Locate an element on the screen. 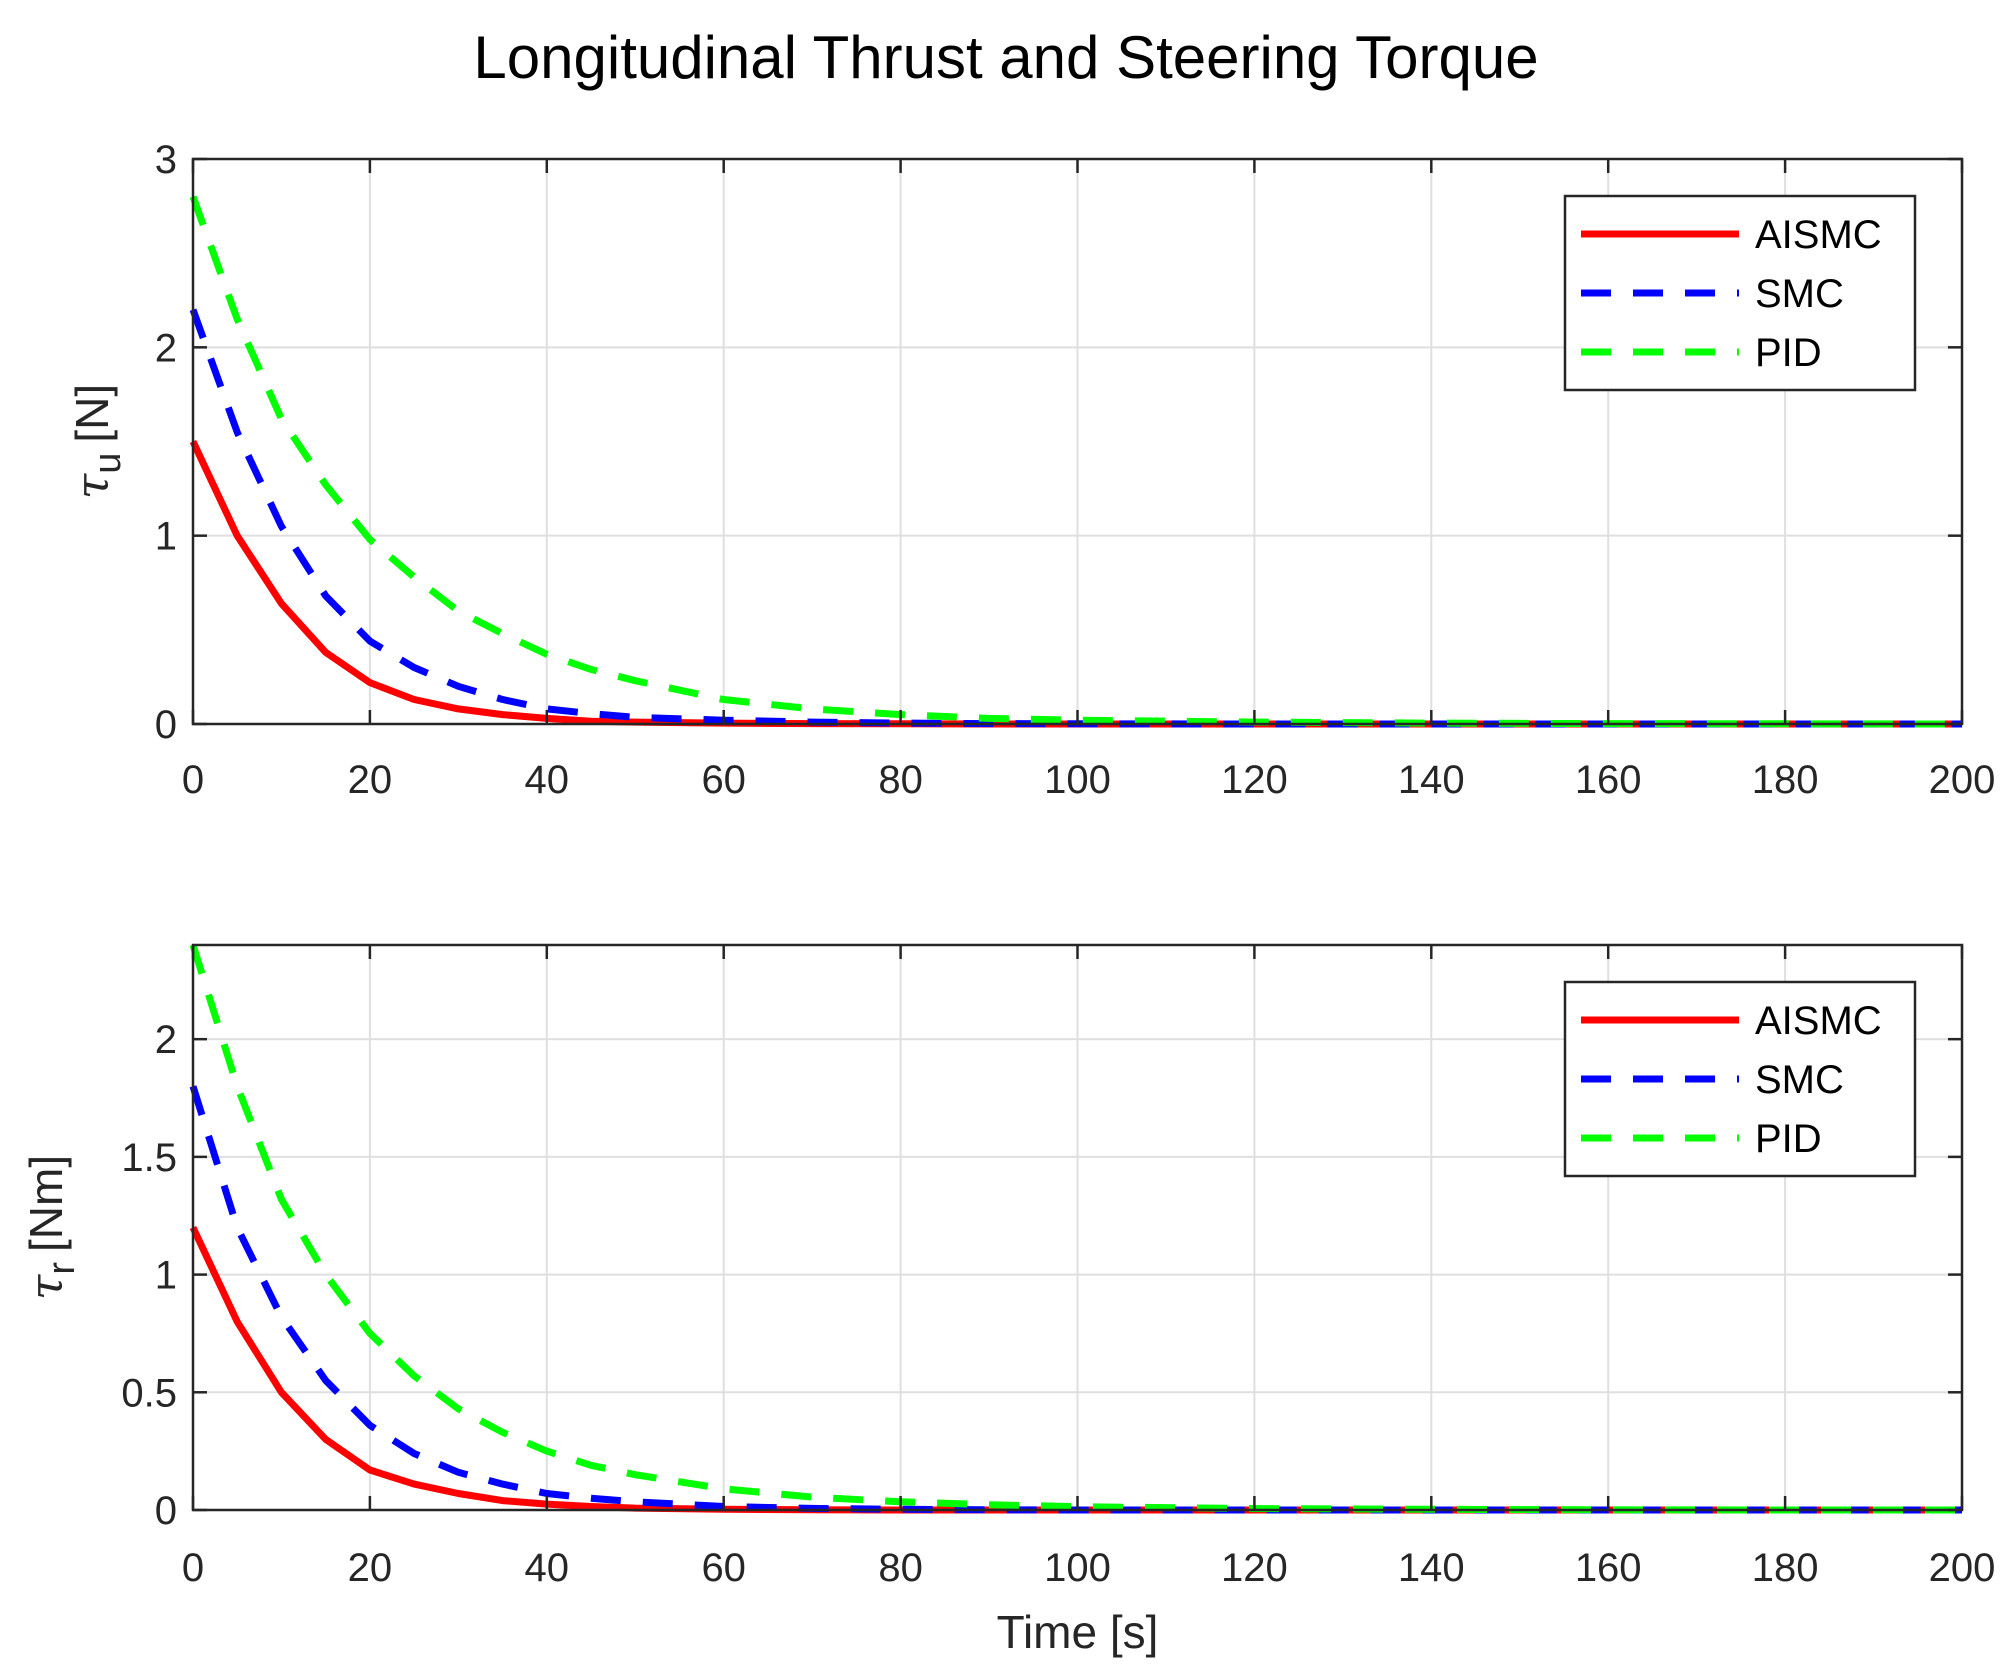  chart1-legend-box is located at coordinates (1740, 293).